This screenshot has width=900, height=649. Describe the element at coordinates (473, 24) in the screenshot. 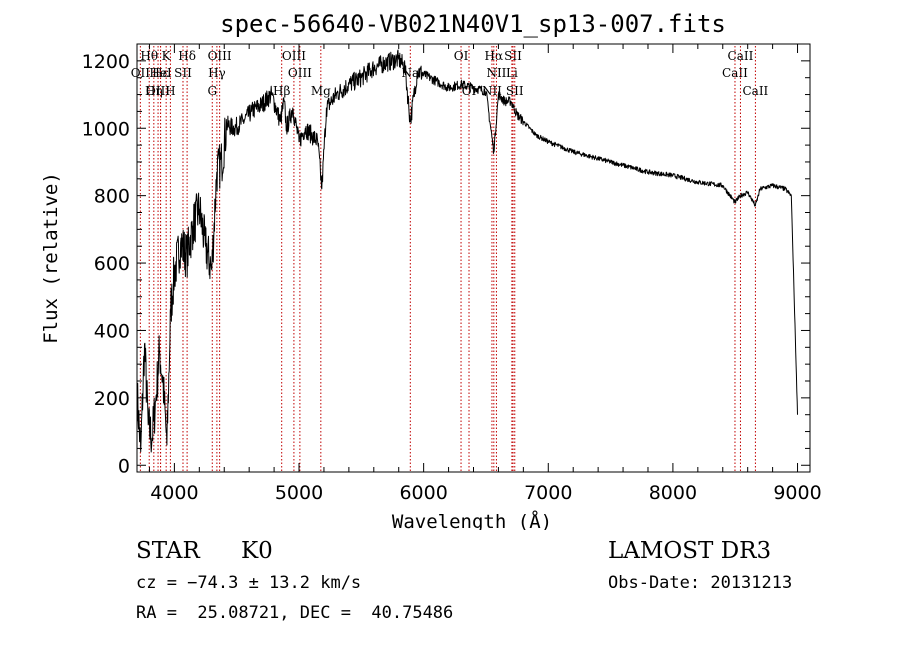

I see `chart-title: spec-56640-VB021N40V1_sp13-007.fits` at that location.